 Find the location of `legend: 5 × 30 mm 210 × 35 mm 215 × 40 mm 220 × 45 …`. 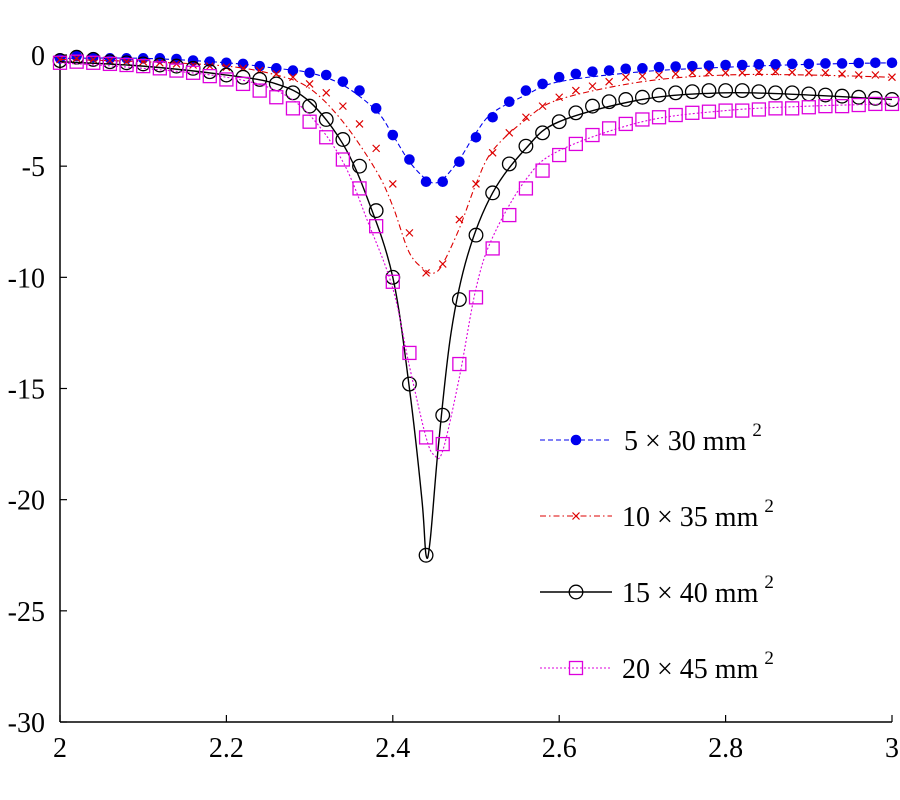

legend: 5 × 30 mm 210 × 35 mm 215 × 40 mm 220 × 45 … is located at coordinates (657, 552).